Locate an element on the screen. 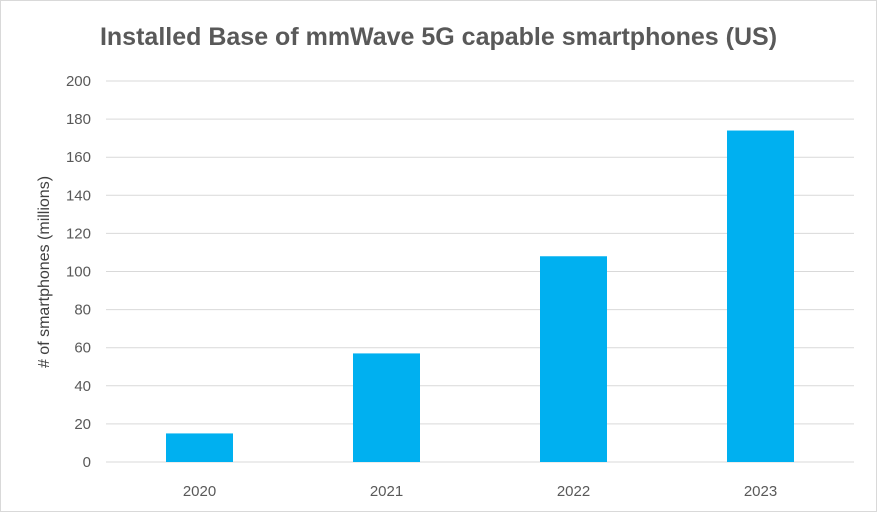 The image size is (877, 512). y-tick-label: 180 is located at coordinates (78, 119).